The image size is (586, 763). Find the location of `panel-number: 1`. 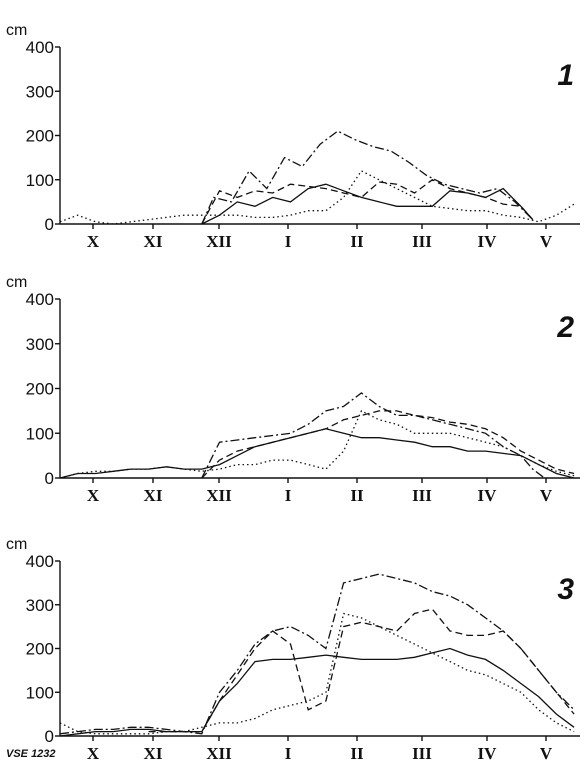

panel-number: 1 is located at coordinates (565, 75).